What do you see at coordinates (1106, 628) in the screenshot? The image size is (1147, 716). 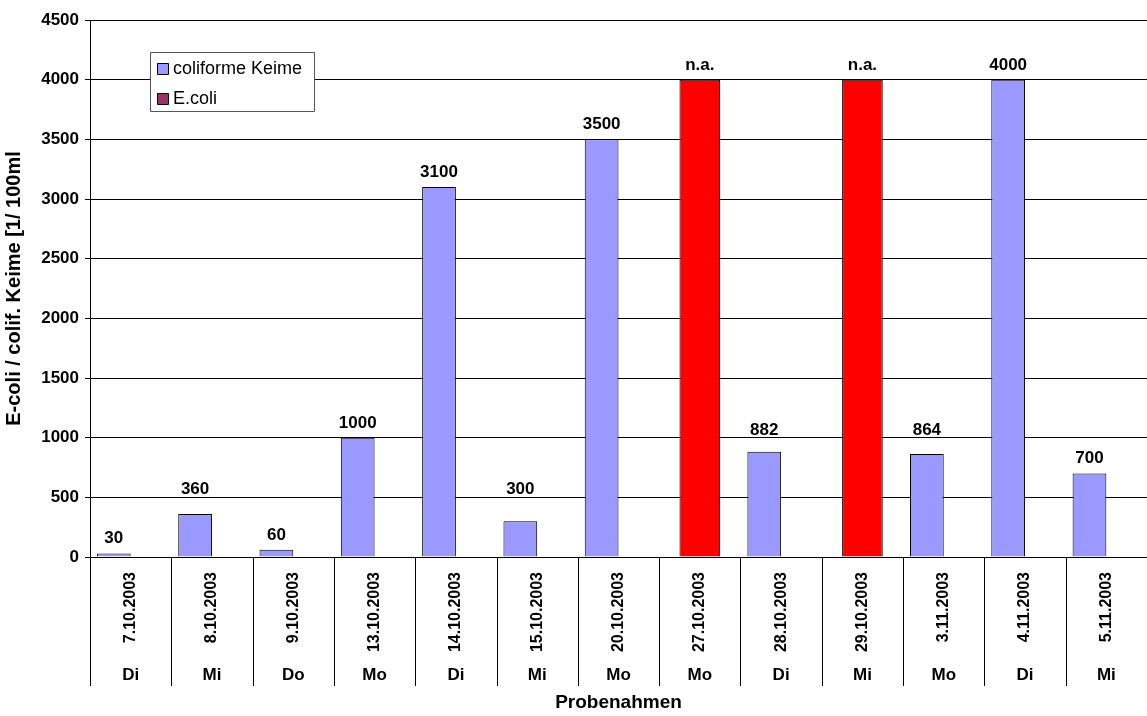 I see `category-label: 5.11.2003 Mi` at bounding box center [1106, 628].